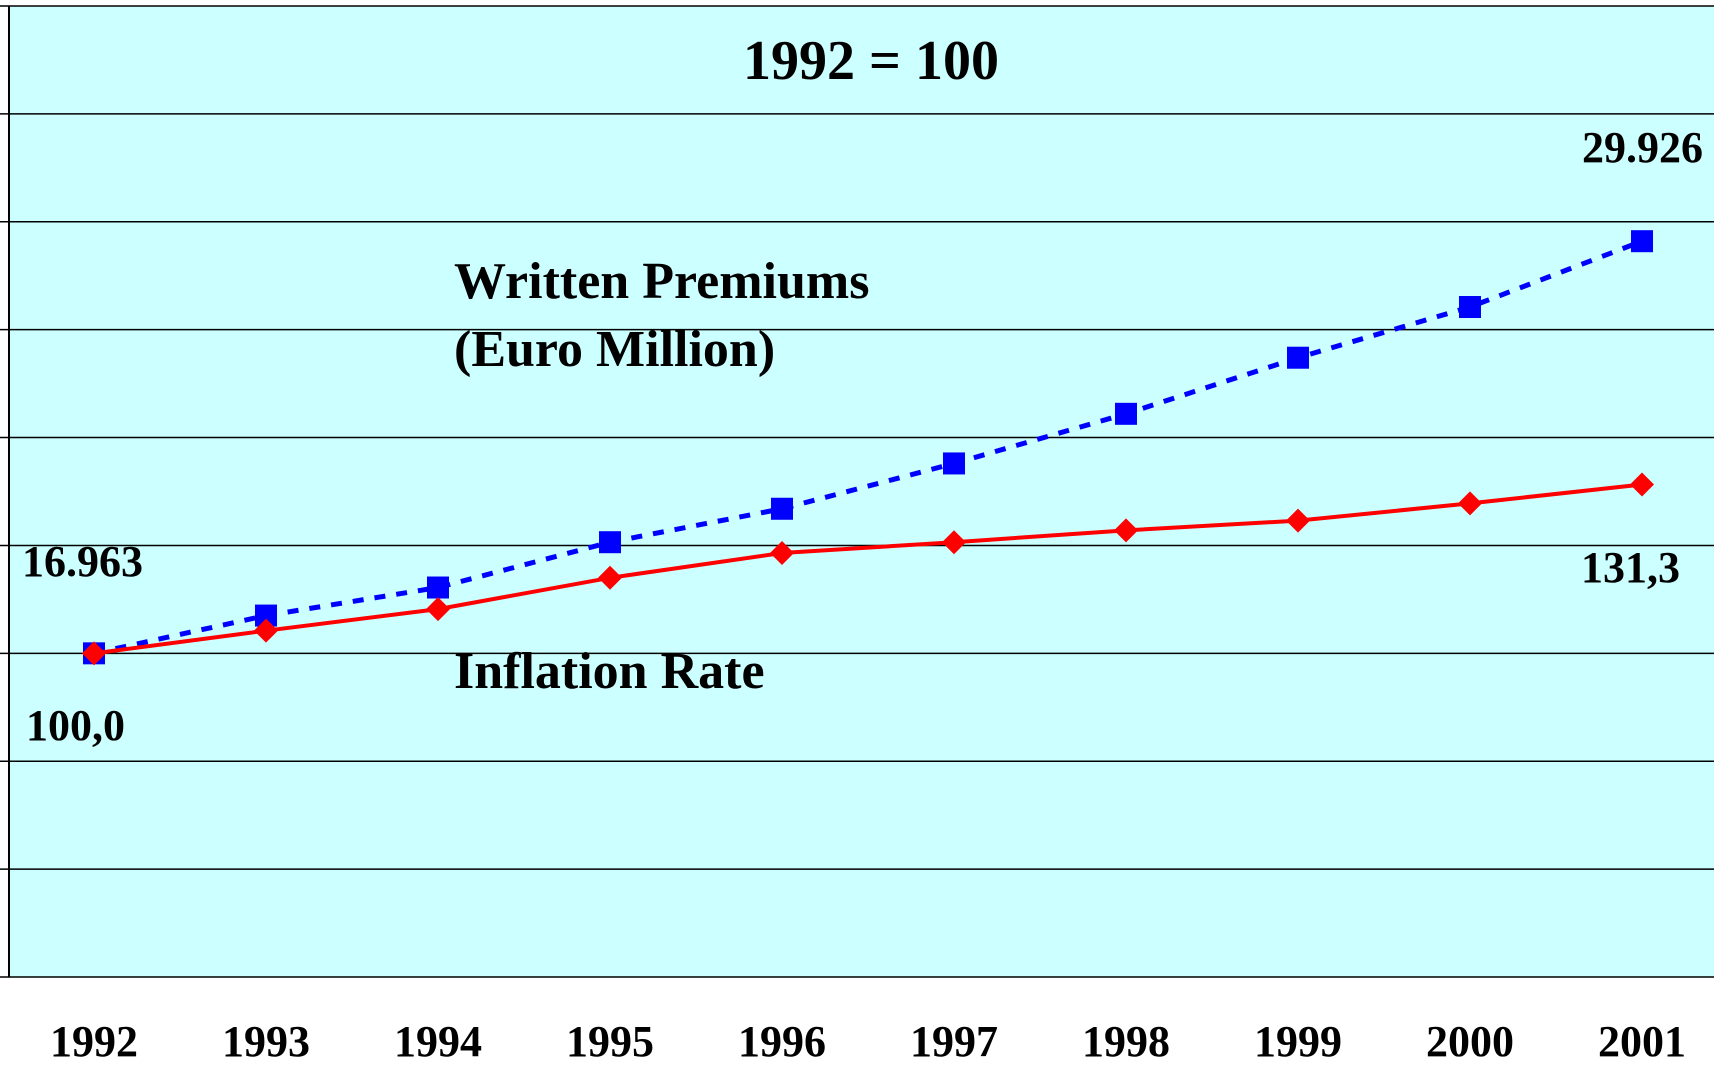  What do you see at coordinates (1642, 147) in the screenshot?
I see `annotation: 29.926` at bounding box center [1642, 147].